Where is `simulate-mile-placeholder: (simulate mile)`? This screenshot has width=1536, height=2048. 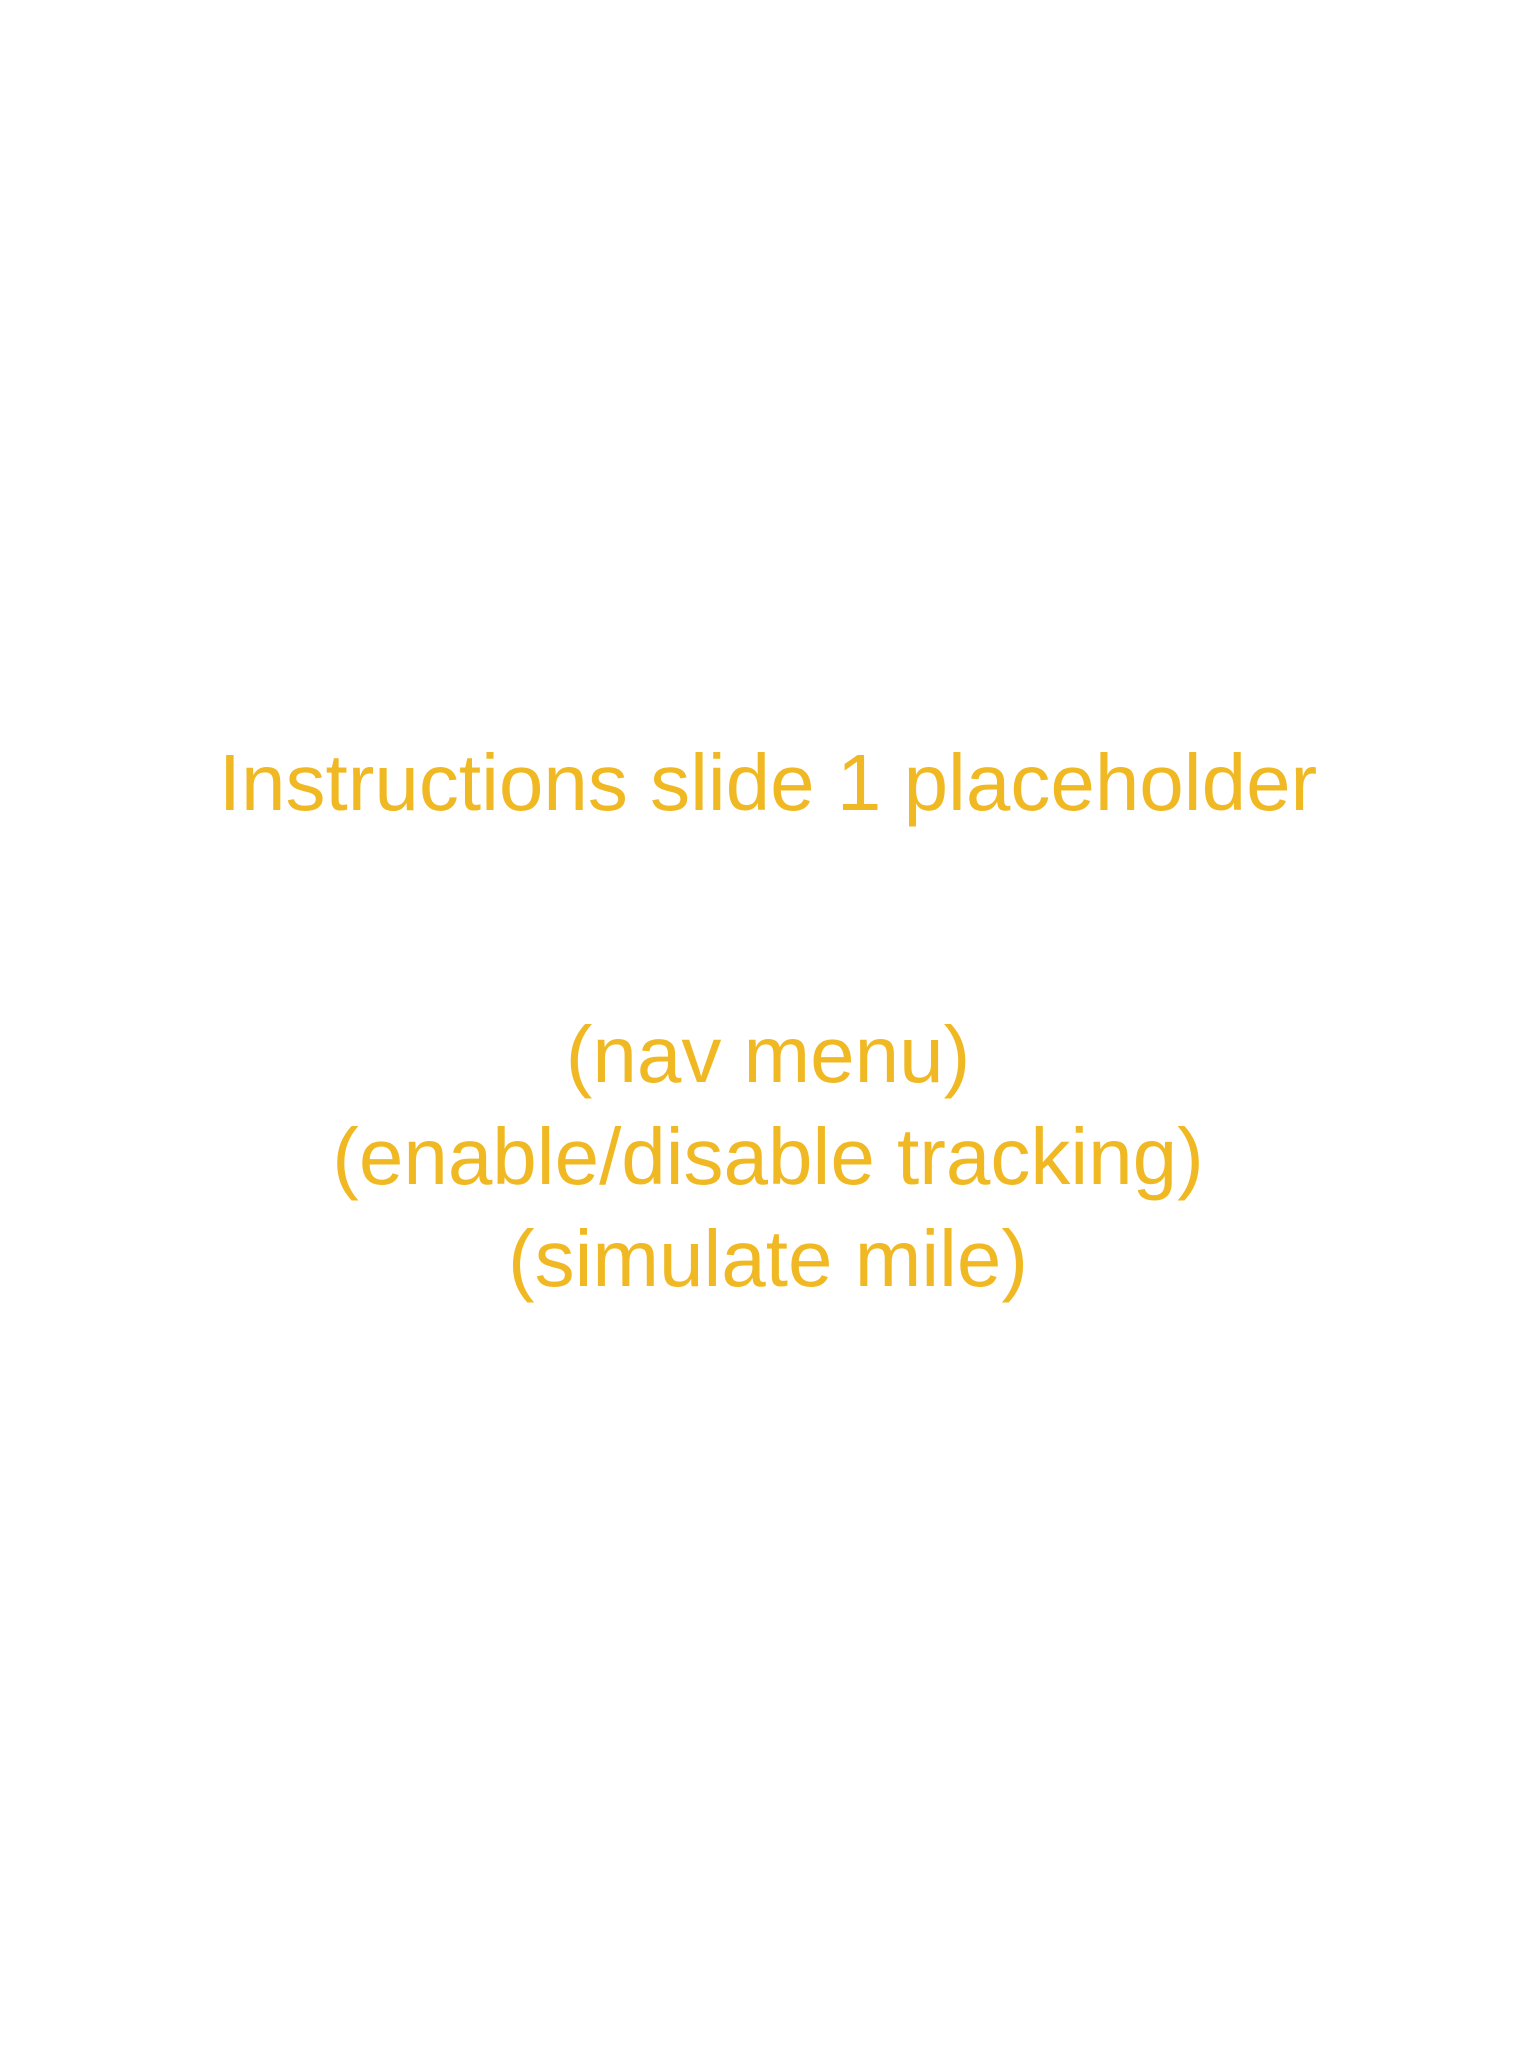 simulate-mile-placeholder: (simulate mile) is located at coordinates (768, 1258).